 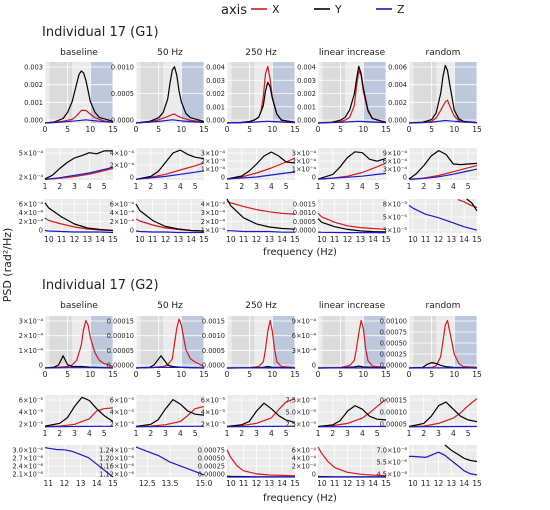 I want to click on legend-label-y: Y, so click(x=338, y=9).